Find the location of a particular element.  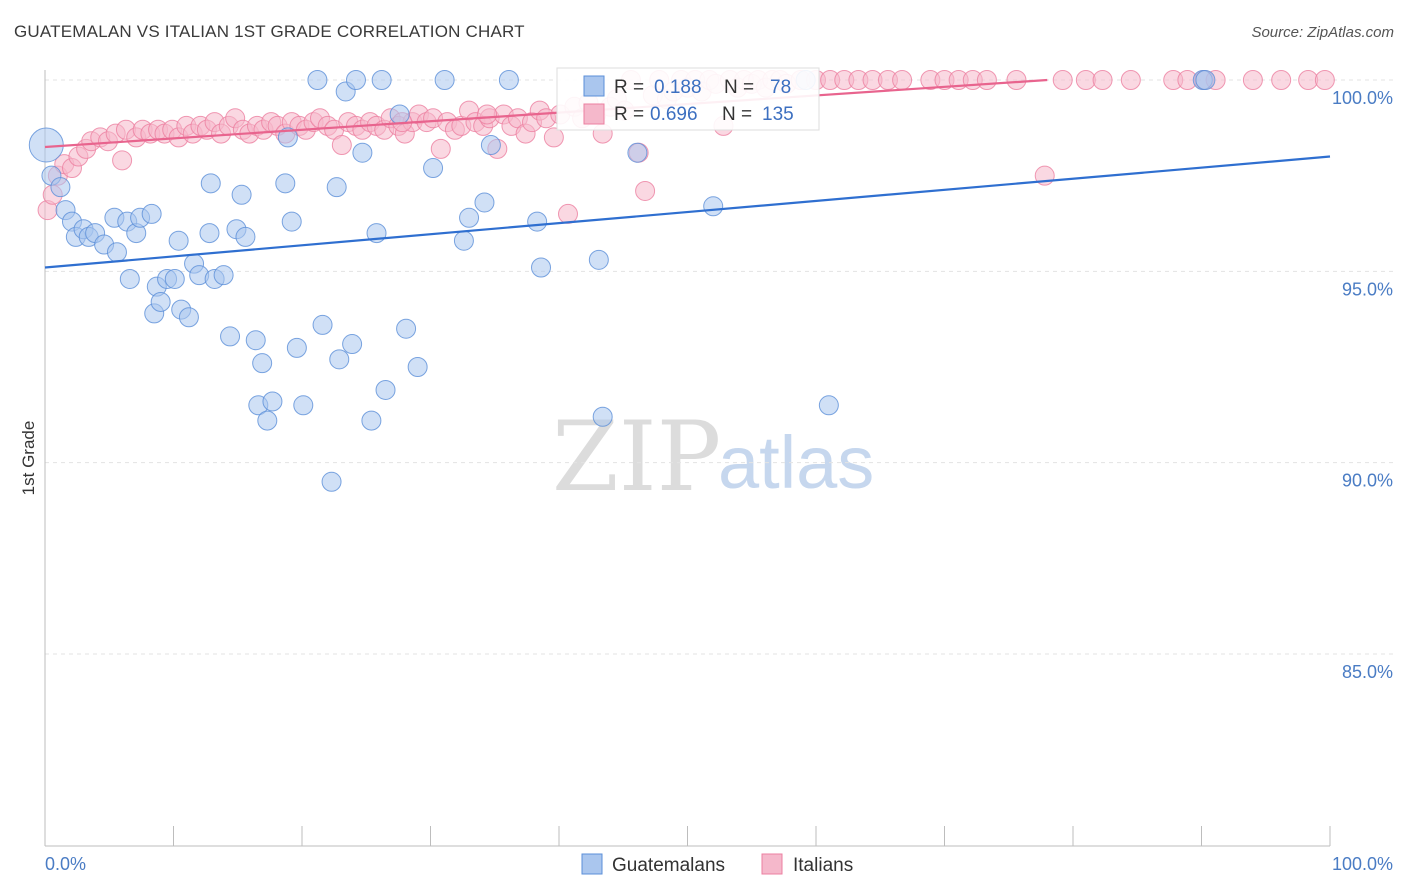

y-axis-label: 1st Grade is located at coordinates (28, 458).